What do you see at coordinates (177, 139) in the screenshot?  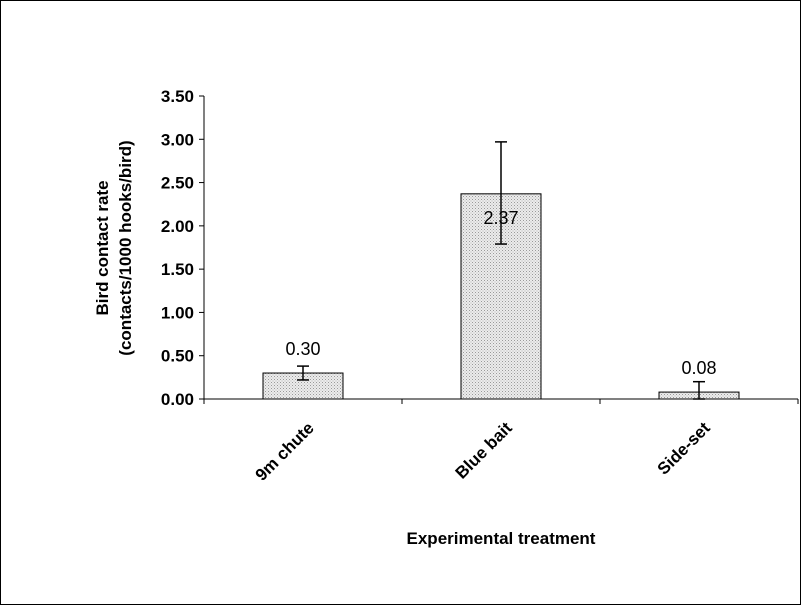 I see `y-tick-label: 3.00` at bounding box center [177, 139].